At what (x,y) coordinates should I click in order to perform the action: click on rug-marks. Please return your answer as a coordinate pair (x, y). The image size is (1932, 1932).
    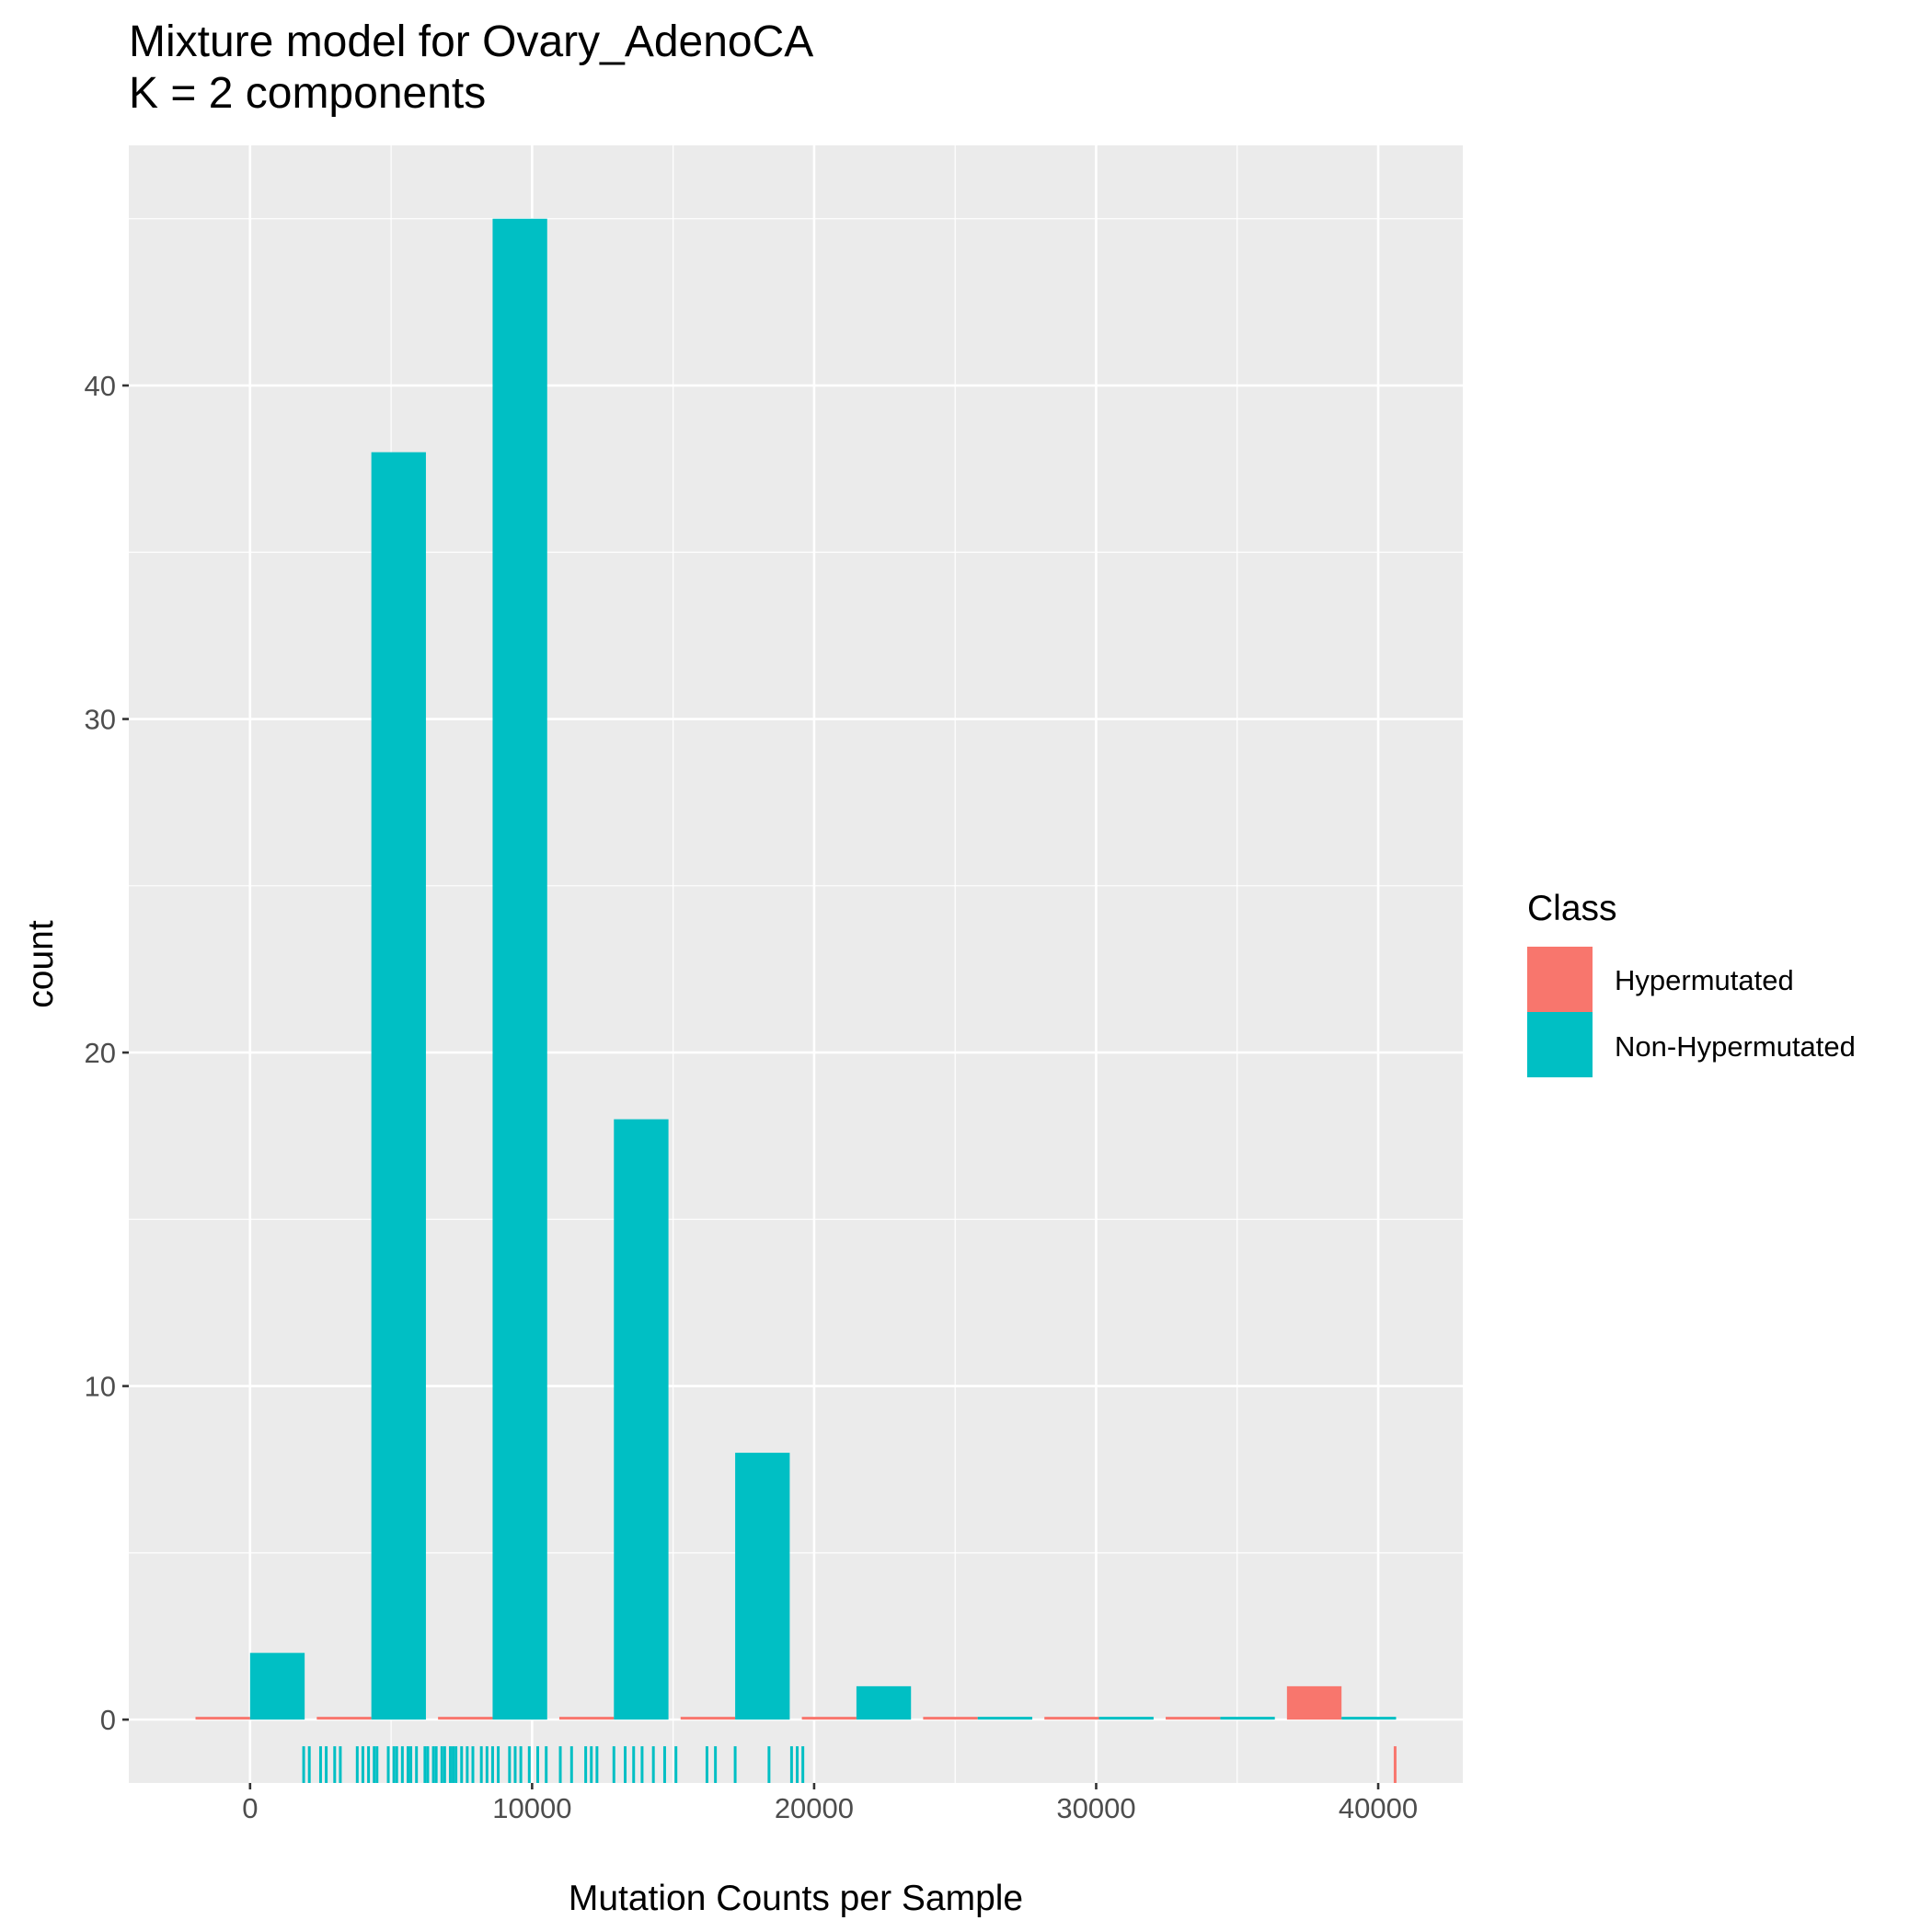
    Looking at the image, I should click on (849, 1764).